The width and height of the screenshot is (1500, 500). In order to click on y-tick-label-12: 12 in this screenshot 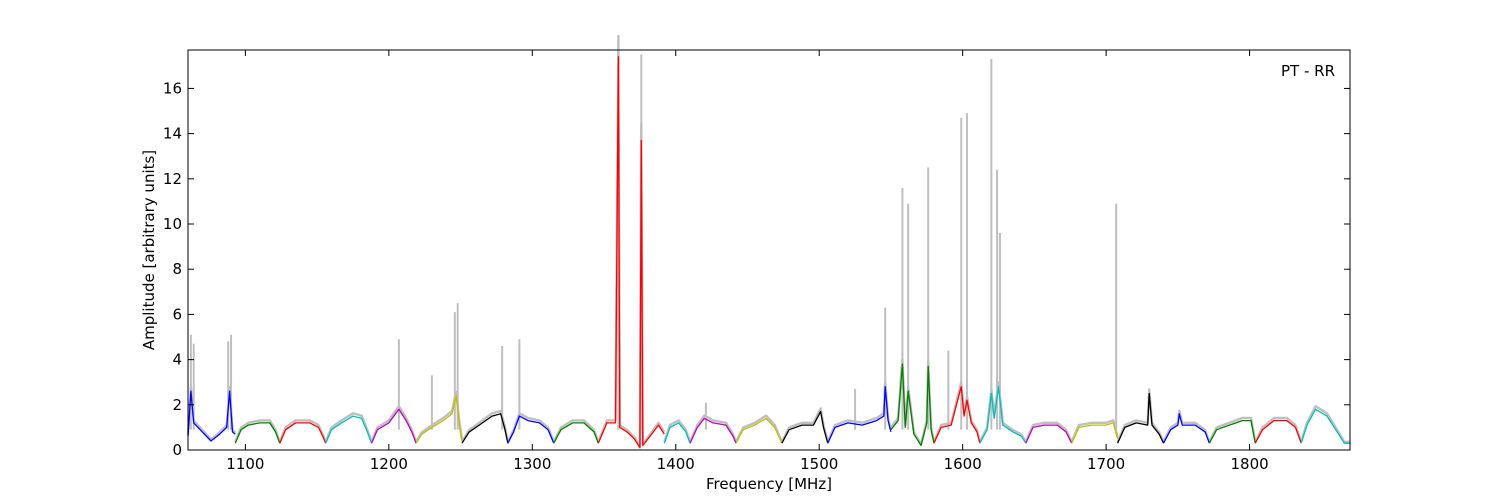, I will do `click(172, 179)`.